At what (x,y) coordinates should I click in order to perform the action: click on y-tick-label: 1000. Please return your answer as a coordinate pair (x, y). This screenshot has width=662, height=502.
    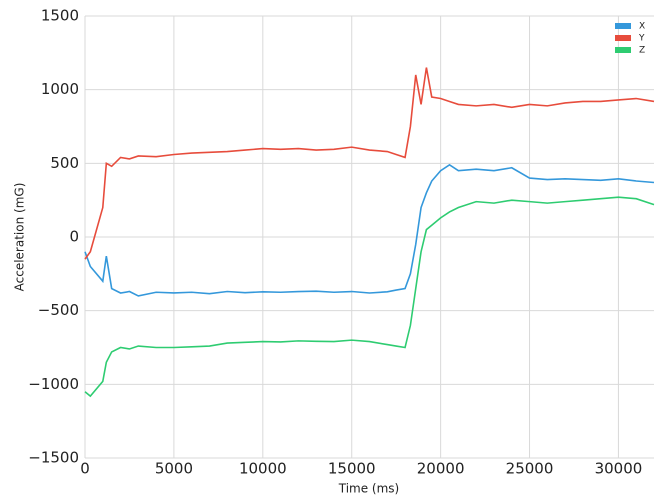
    Looking at the image, I should click on (60, 89).